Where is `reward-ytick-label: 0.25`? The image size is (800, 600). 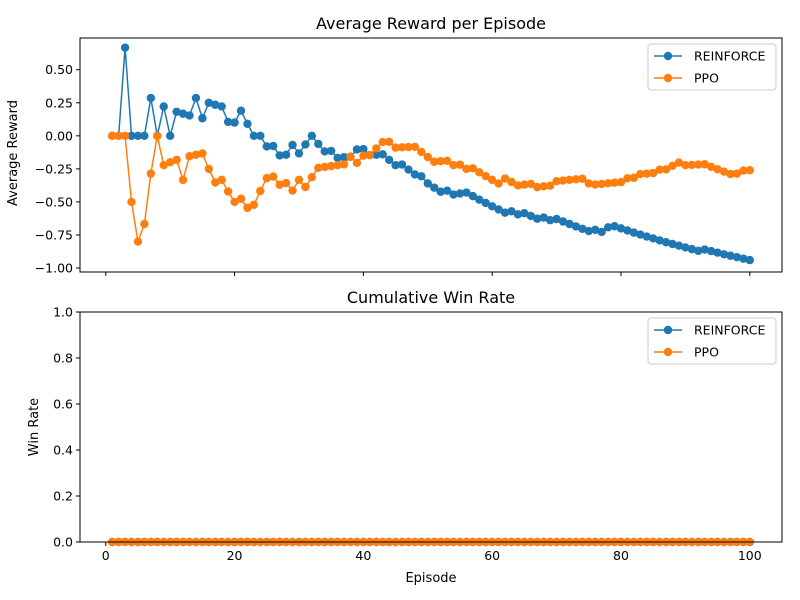
reward-ytick-label: 0.25 is located at coordinates (59, 102).